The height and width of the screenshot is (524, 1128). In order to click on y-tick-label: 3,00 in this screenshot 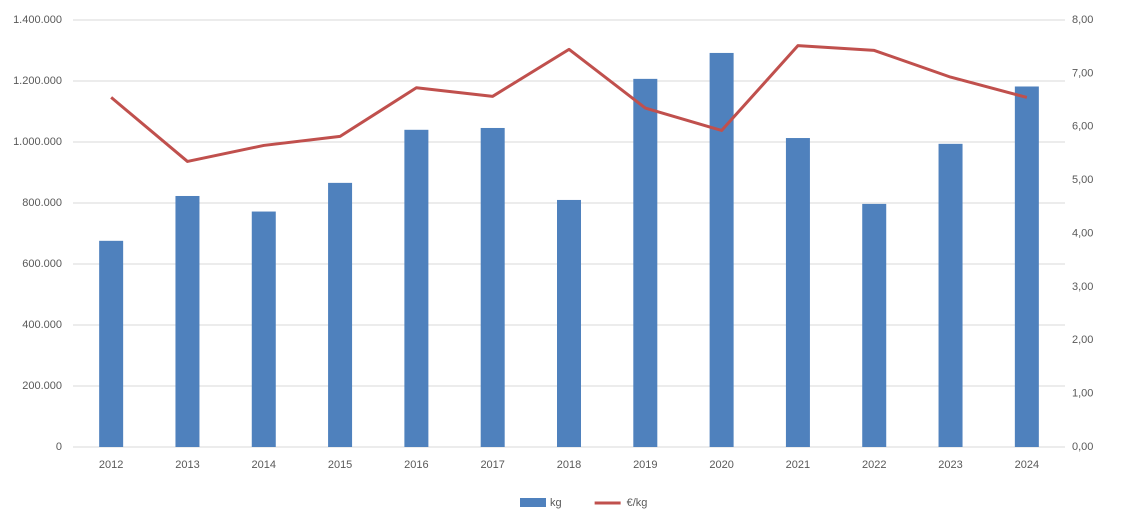, I will do `click(1082, 287)`.